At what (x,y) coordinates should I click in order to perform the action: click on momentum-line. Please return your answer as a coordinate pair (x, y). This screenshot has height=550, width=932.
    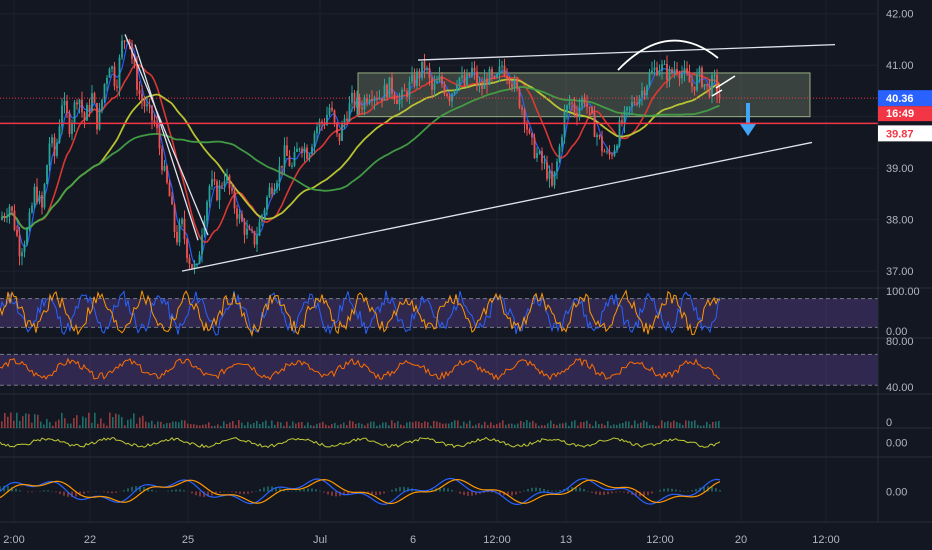
    Looking at the image, I should click on (360, 442).